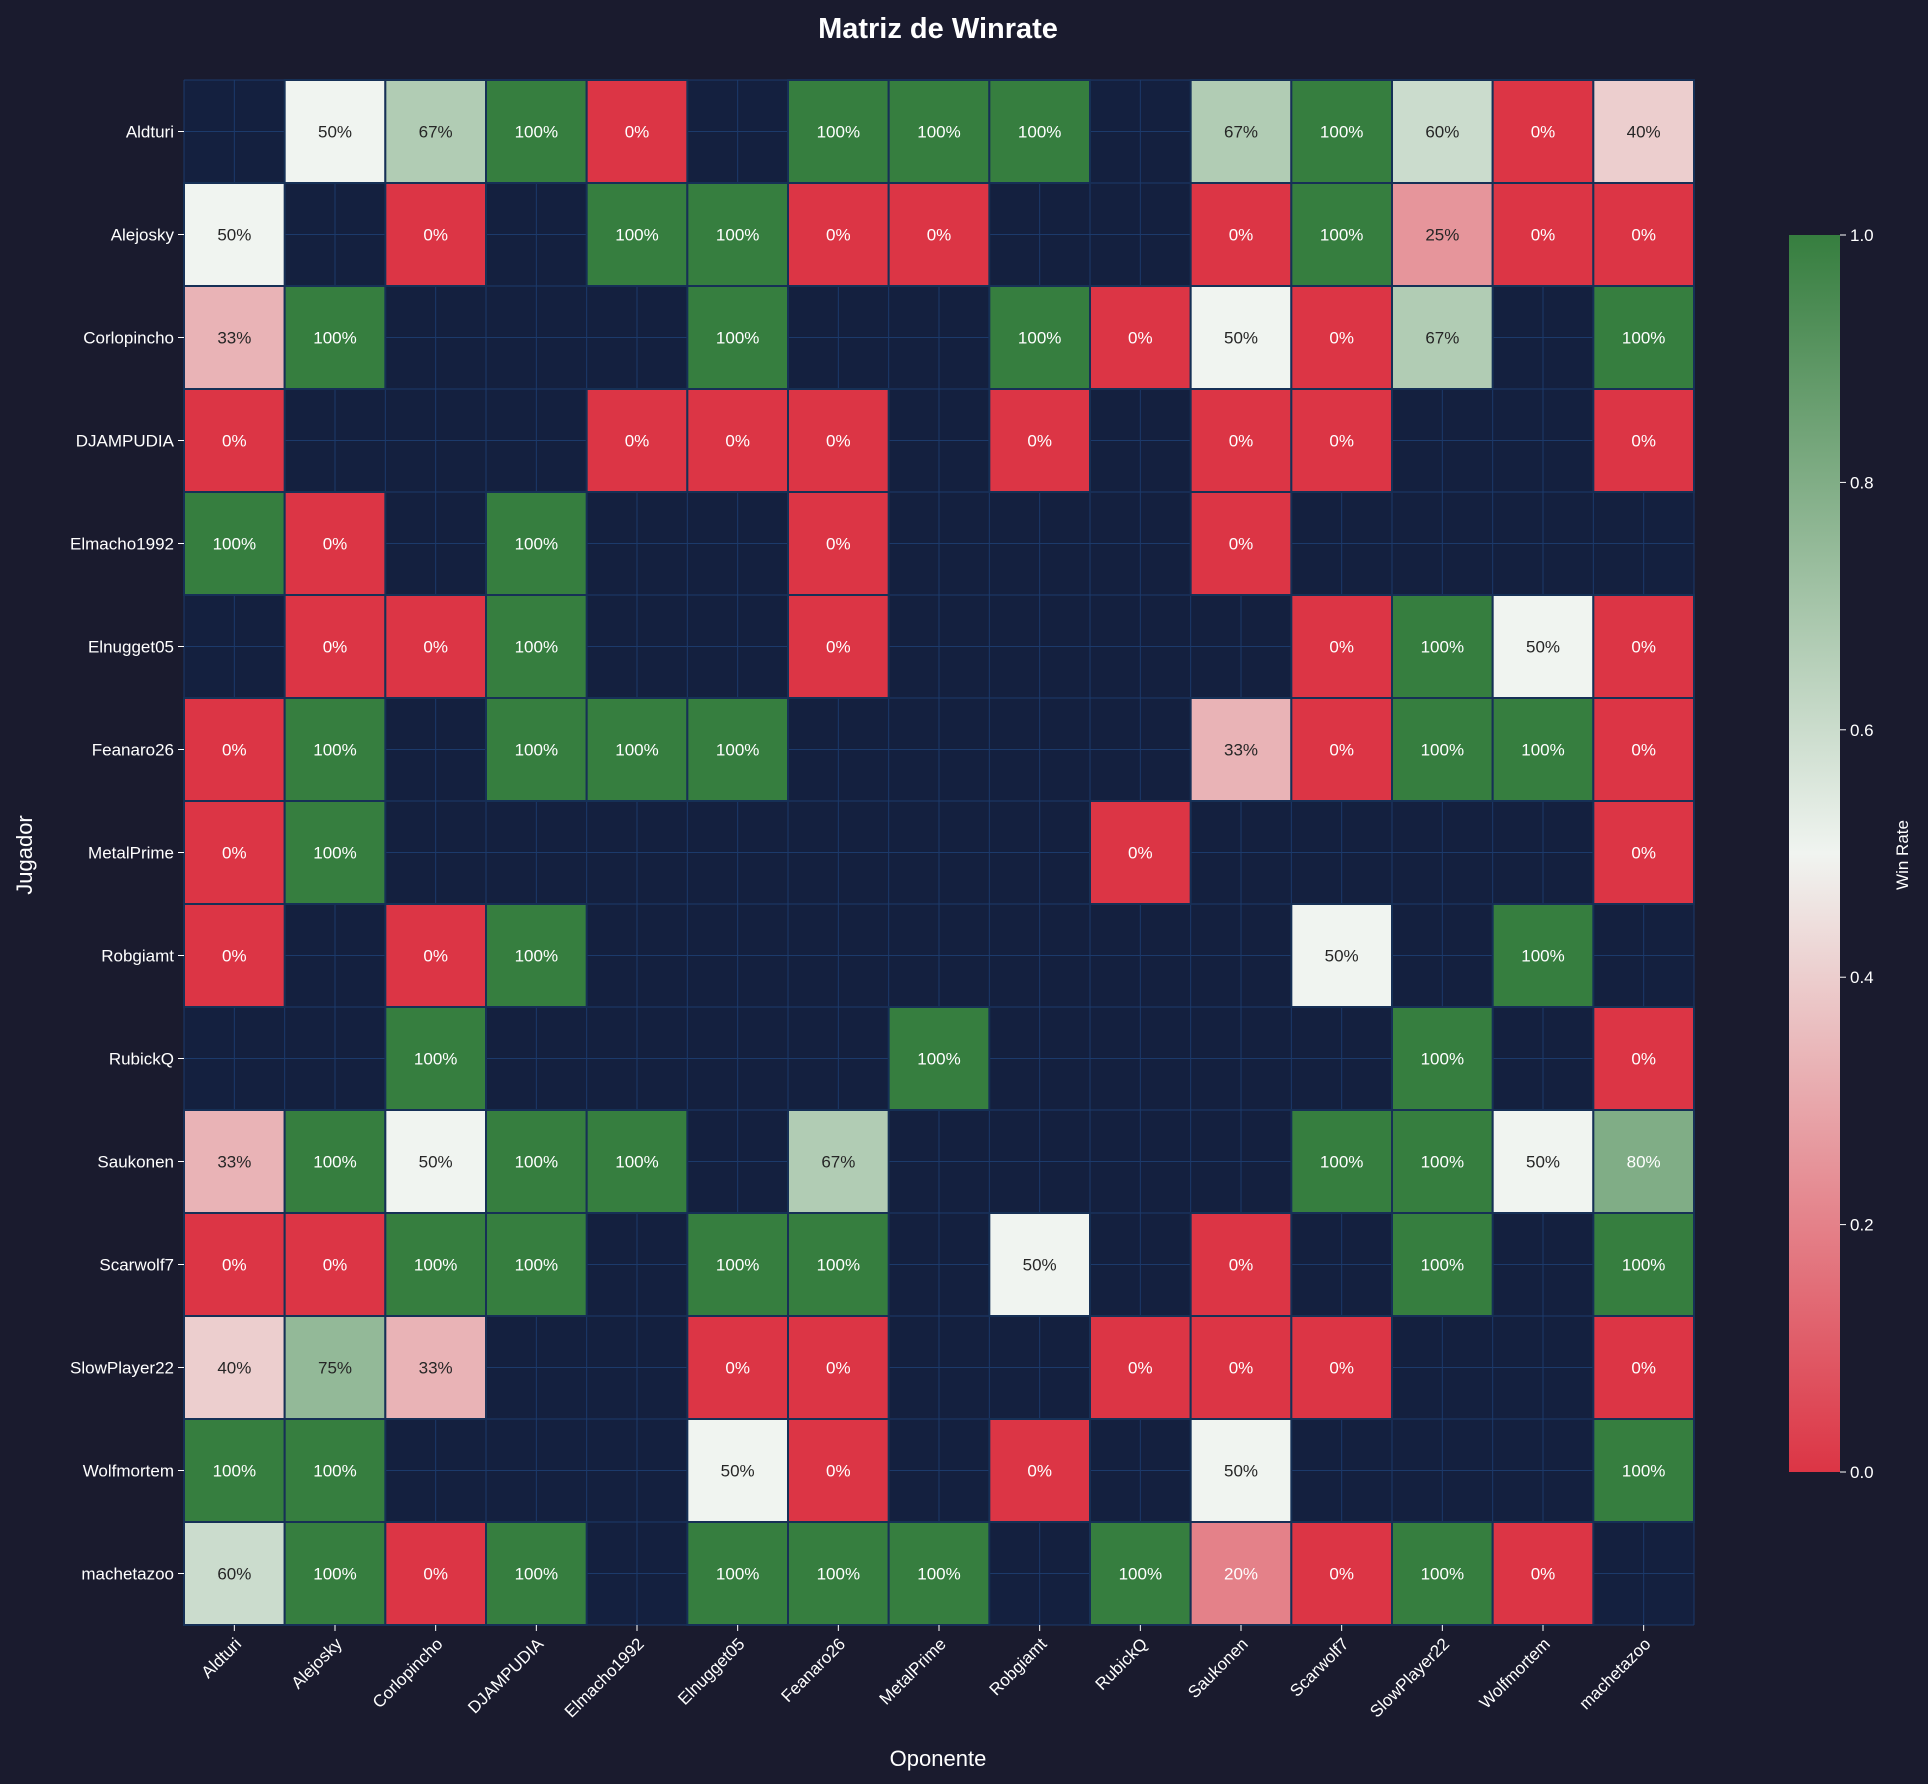 Image resolution: width=1928 pixels, height=1784 pixels. What do you see at coordinates (938, 1758) in the screenshot?
I see `x-axis-label: Oponente` at bounding box center [938, 1758].